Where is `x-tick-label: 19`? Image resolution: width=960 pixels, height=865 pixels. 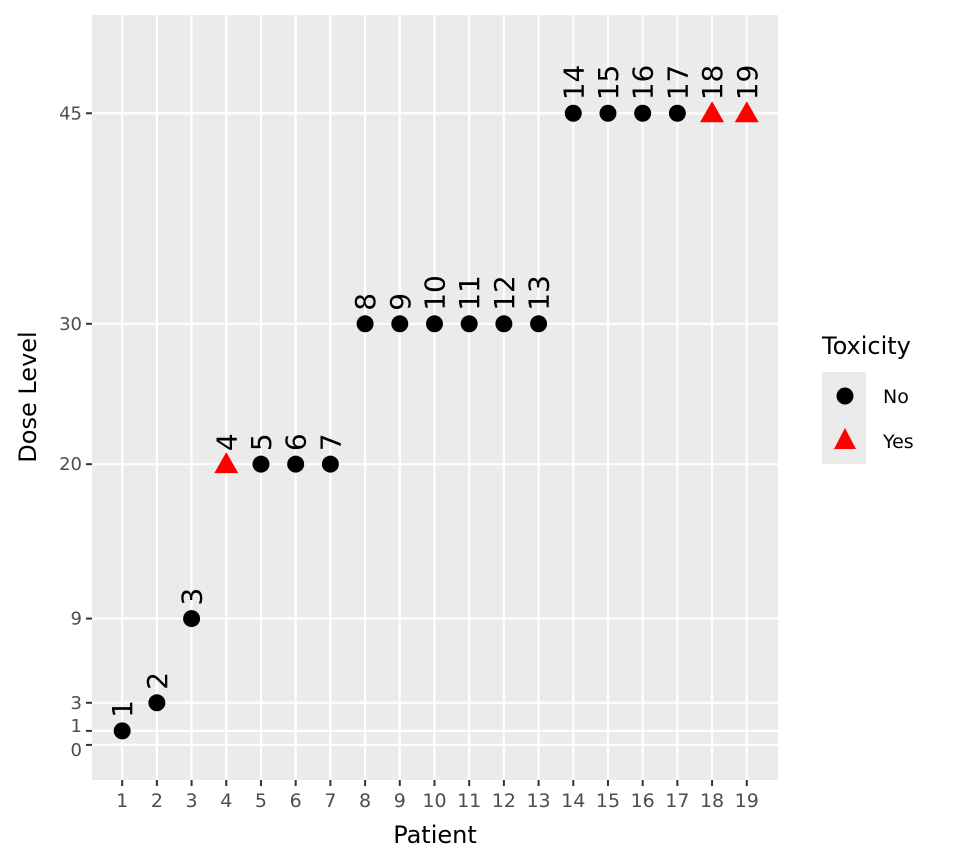 x-tick-label: 19 is located at coordinates (747, 801).